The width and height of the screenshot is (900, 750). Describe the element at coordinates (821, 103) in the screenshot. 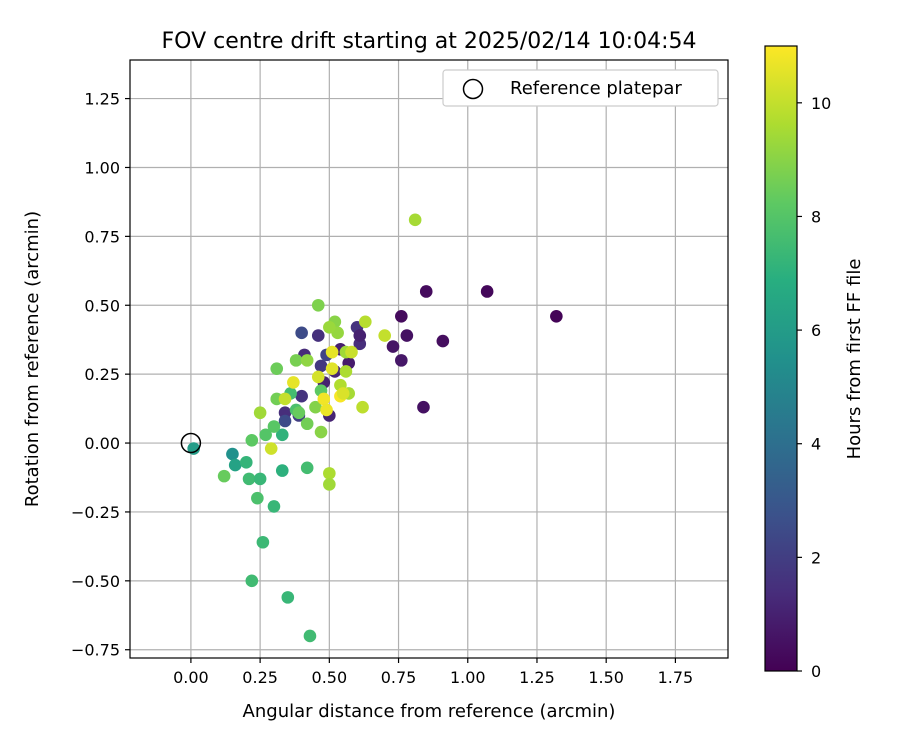

I see `colorbar-tick-label: 10` at that location.